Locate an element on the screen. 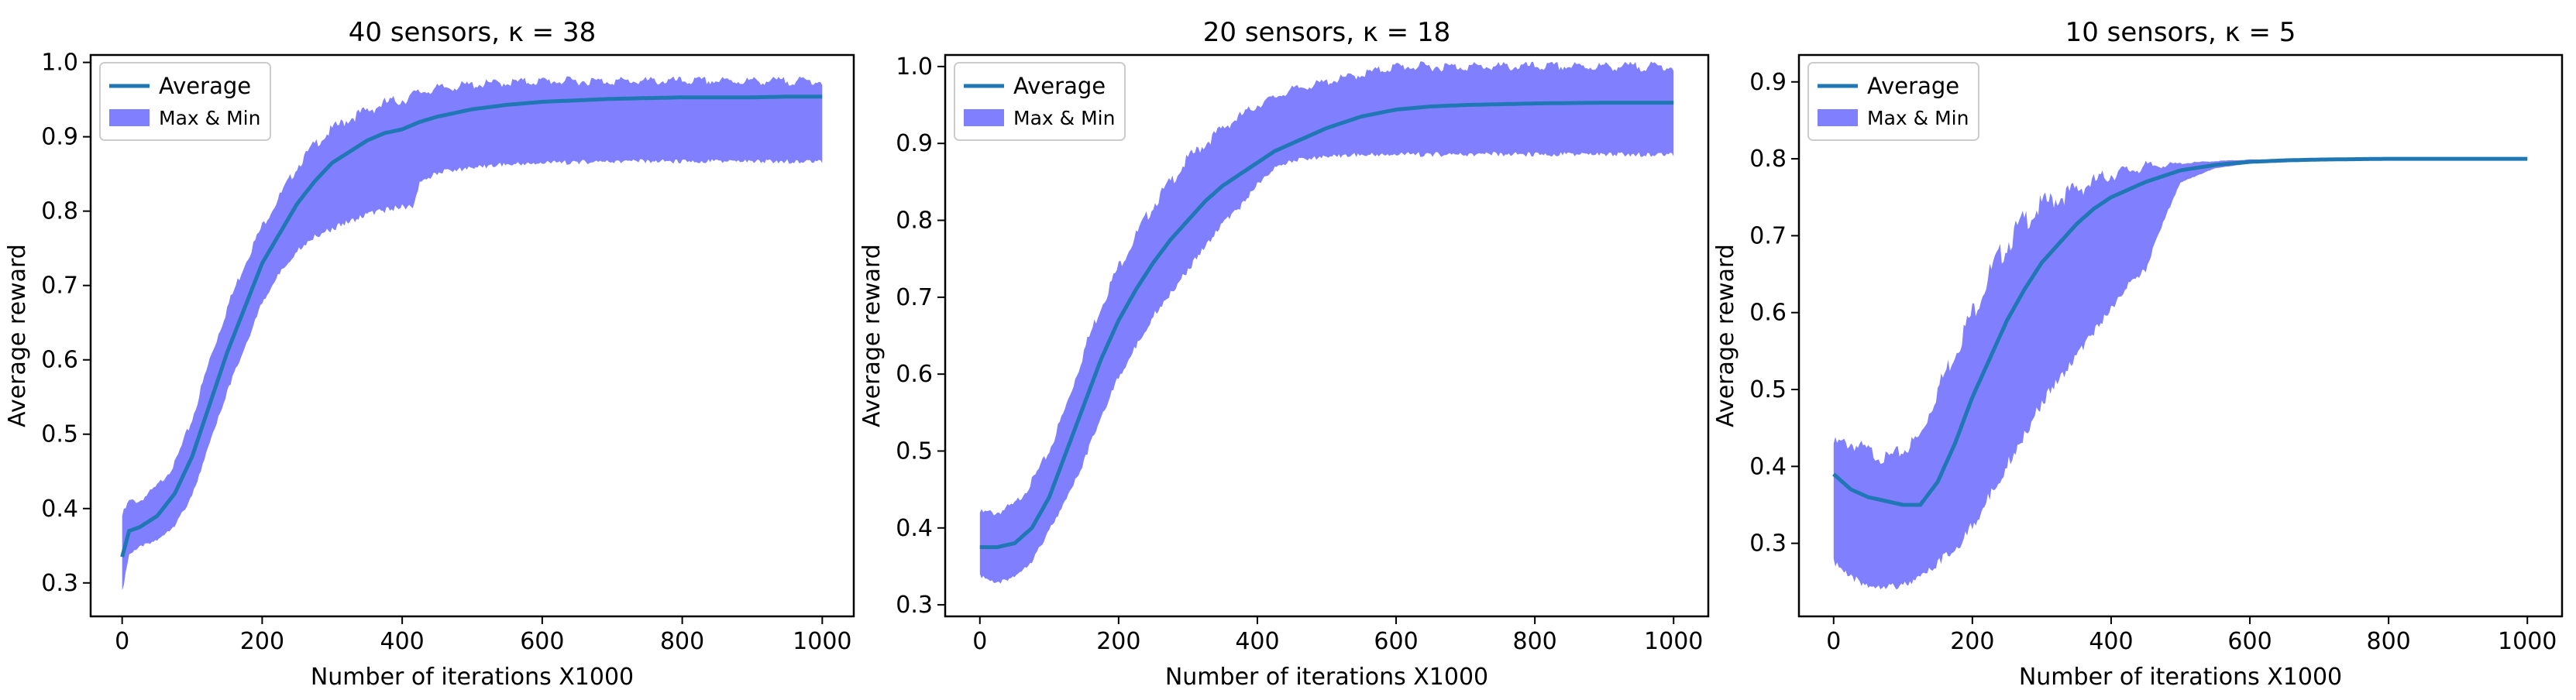 This screenshot has height=700, width=2576. chart-title: 10 sensors, κ = 5 is located at coordinates (2180, 32).